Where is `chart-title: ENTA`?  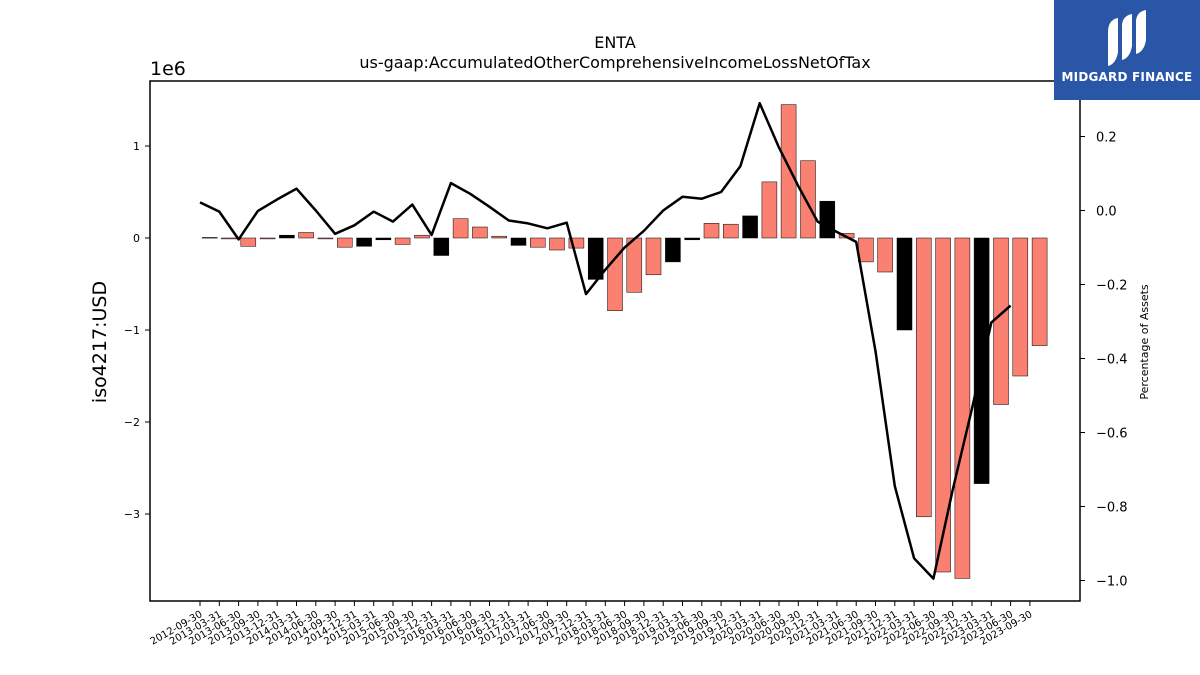
chart-title: ENTA is located at coordinates (615, 42).